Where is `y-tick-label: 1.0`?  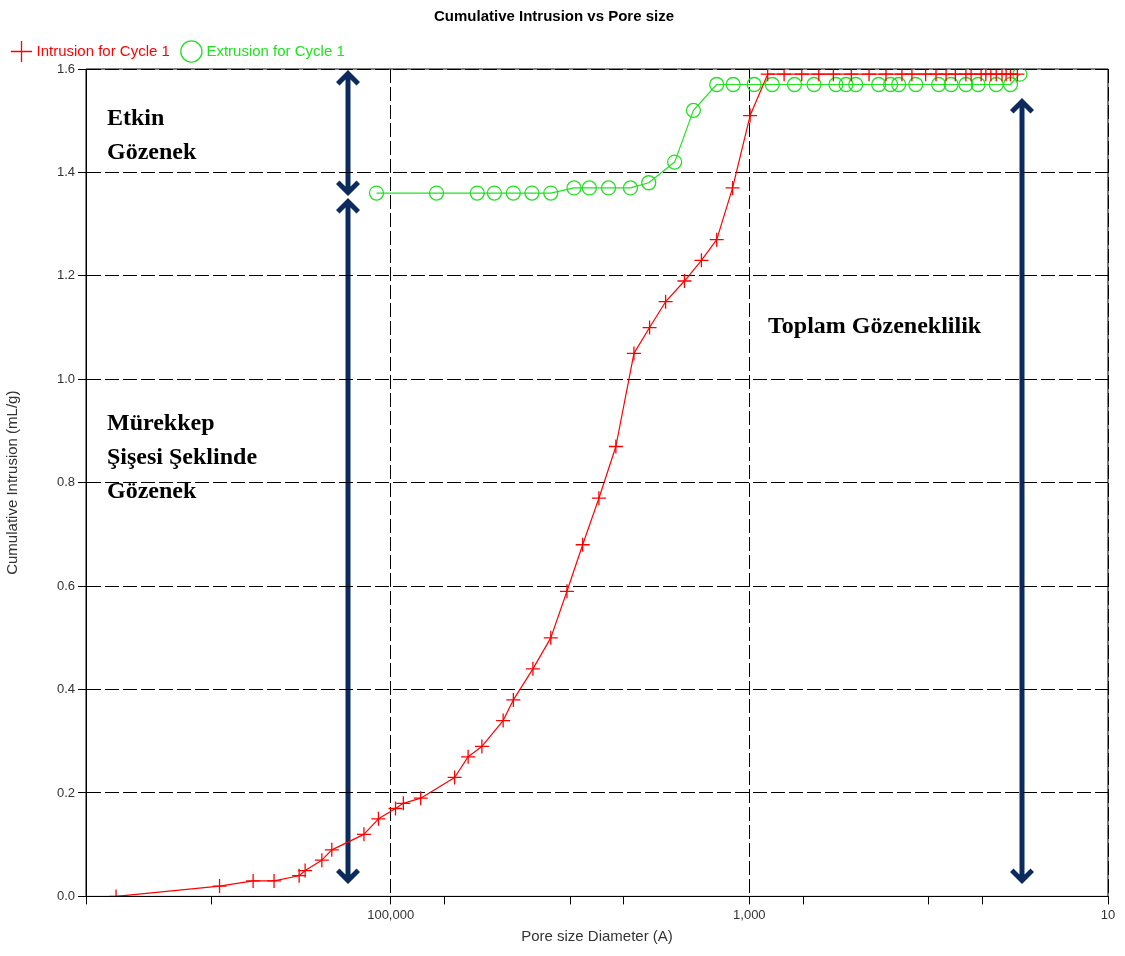 y-tick-label: 1.0 is located at coordinates (65, 378).